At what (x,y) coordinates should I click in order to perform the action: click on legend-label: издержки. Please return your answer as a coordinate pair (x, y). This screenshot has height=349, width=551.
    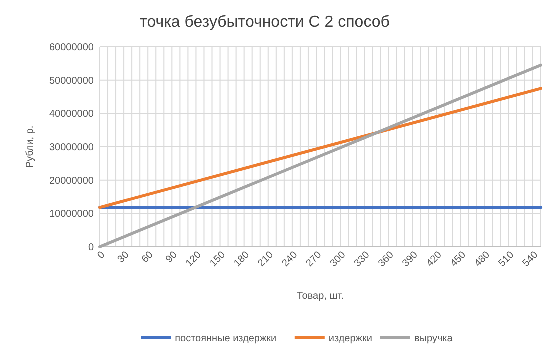
    Looking at the image, I should click on (350, 339).